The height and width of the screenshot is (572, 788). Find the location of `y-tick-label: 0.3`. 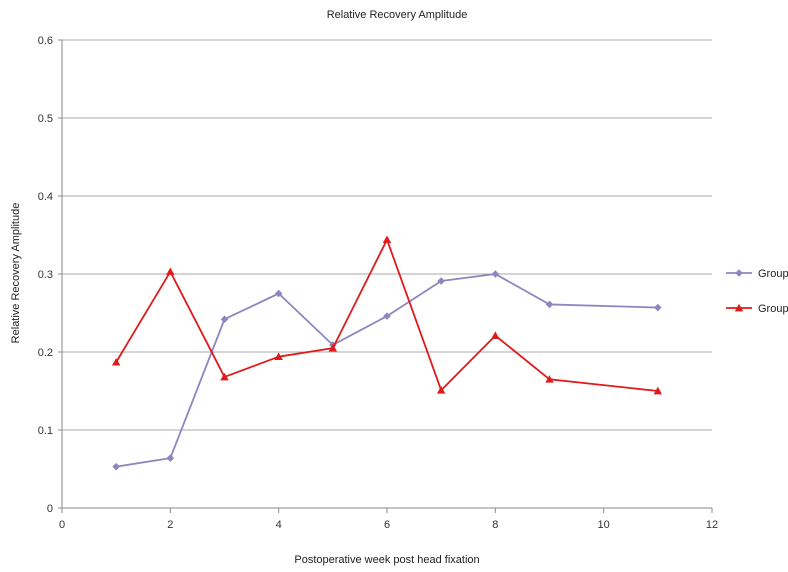

y-tick-label: 0.3 is located at coordinates (45, 275).